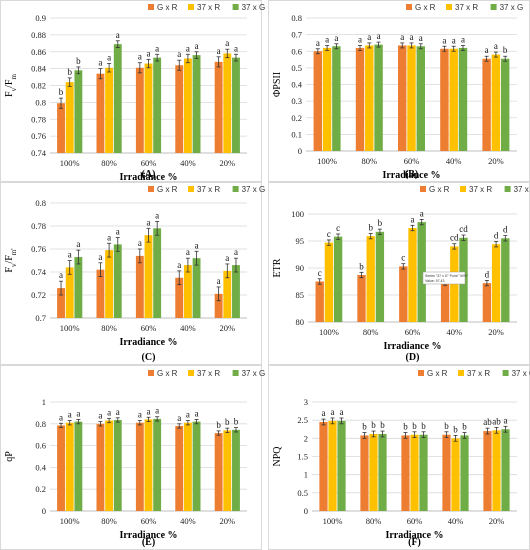 Image resolution: width=530 pixels, height=550 pixels. Describe the element at coordinates (167, 373) in the screenshot. I see `legend-label: G x R` at that location.